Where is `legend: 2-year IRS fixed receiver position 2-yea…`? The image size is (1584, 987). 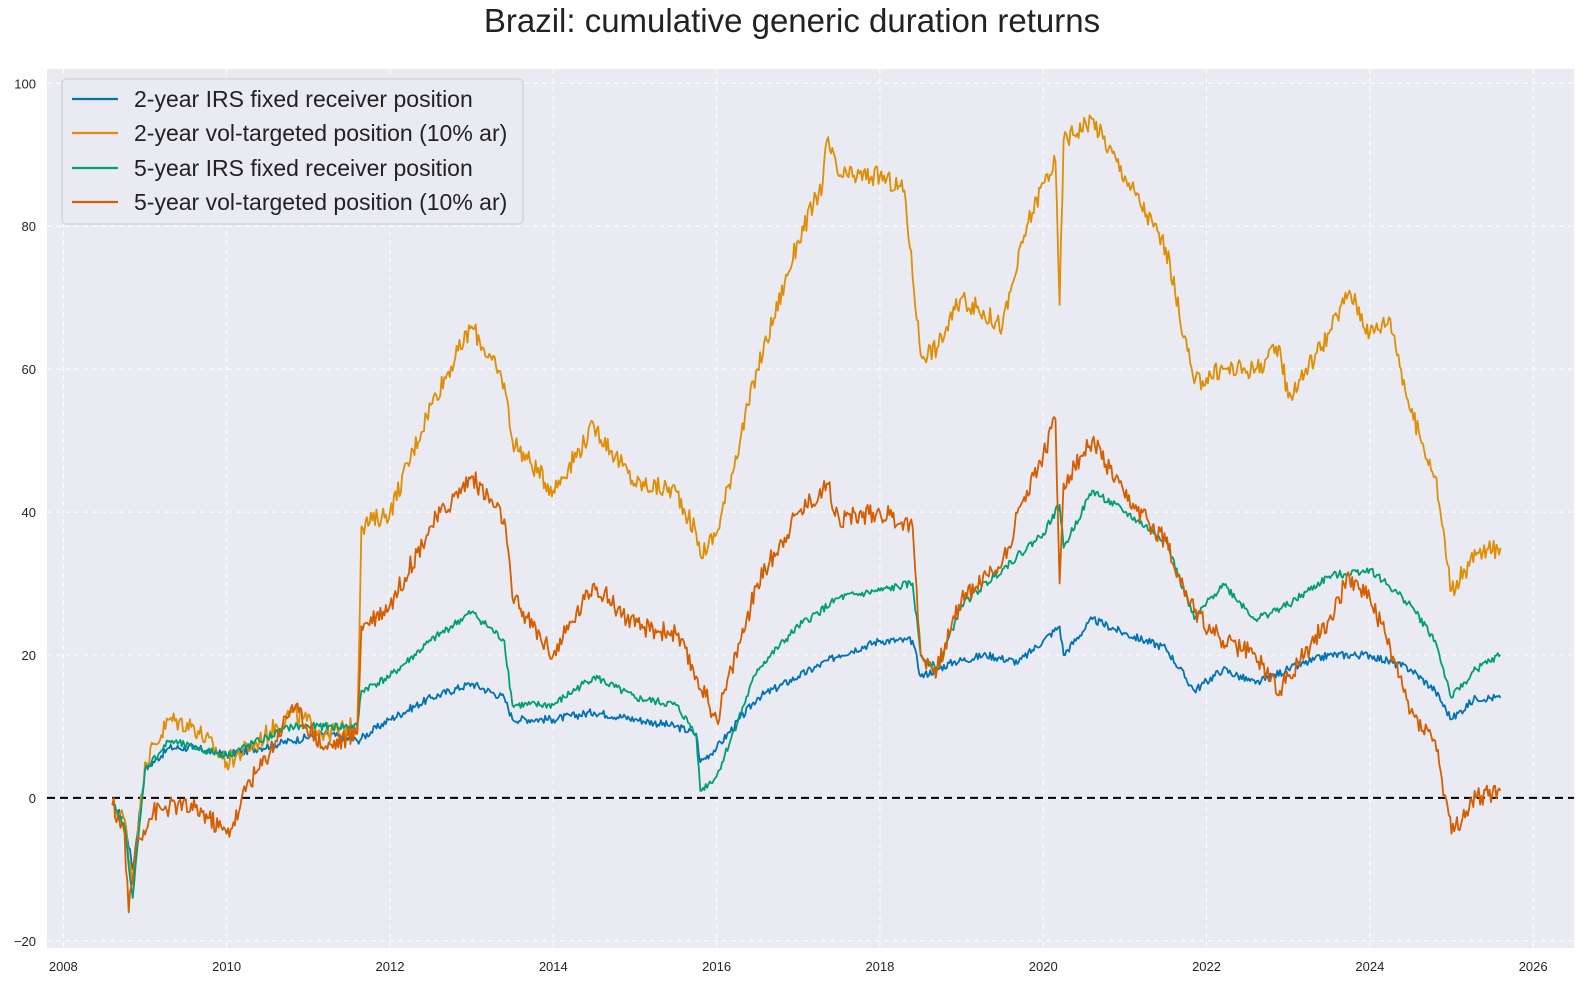 legend: 2-year IRS fixed receiver position 2-yea… is located at coordinates (292, 151).